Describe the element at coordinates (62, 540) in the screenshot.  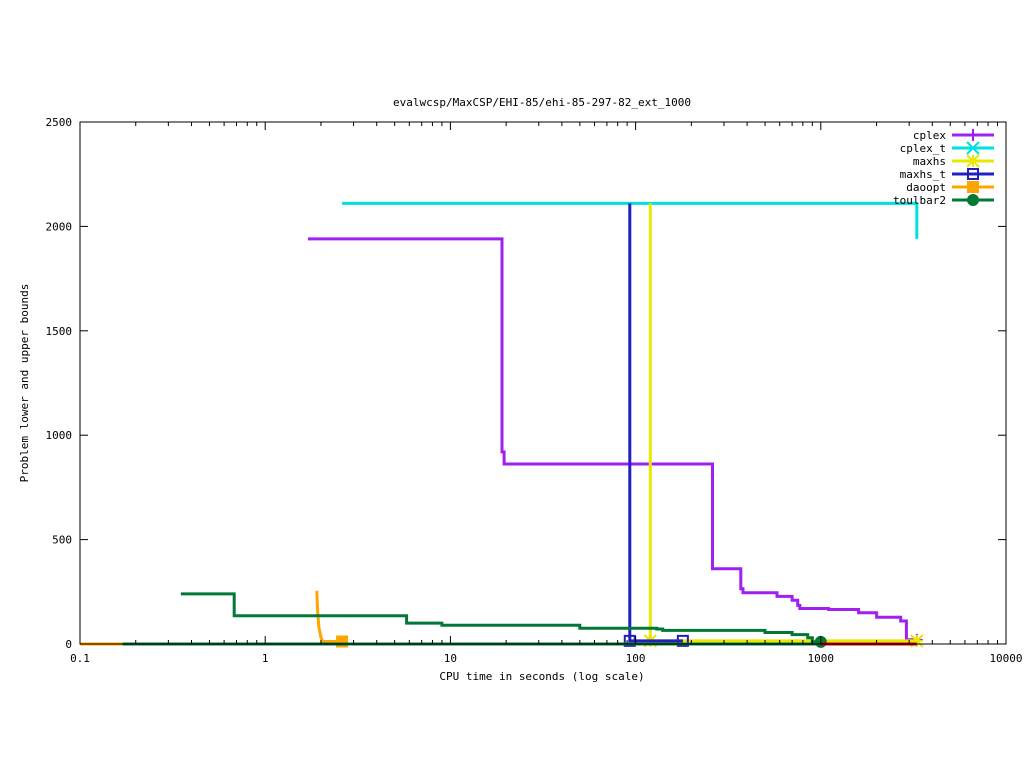
I see `y-tick-label: 500` at that location.